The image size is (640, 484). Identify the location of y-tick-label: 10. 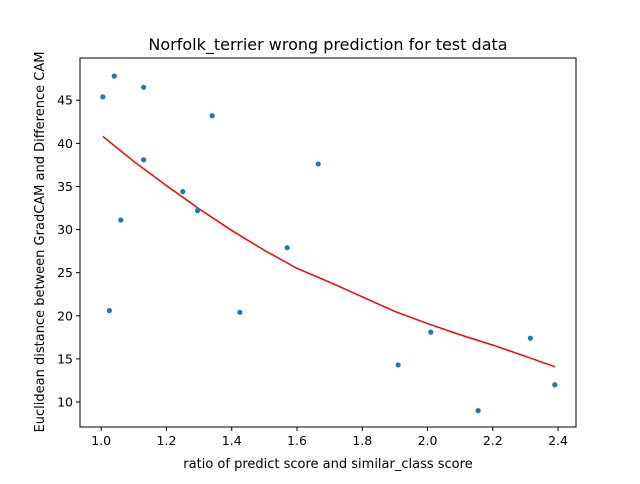
(65, 401).